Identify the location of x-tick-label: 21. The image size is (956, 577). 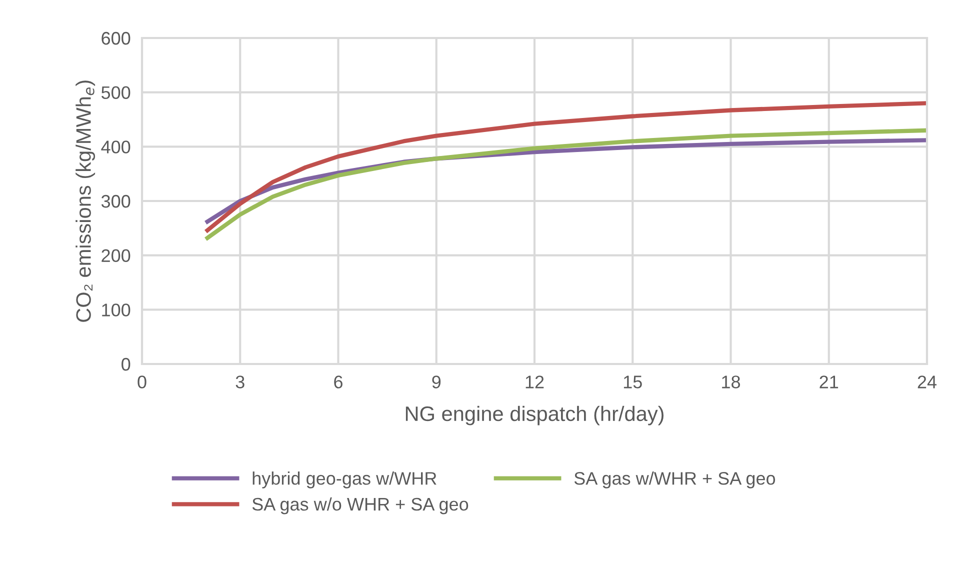
(829, 382).